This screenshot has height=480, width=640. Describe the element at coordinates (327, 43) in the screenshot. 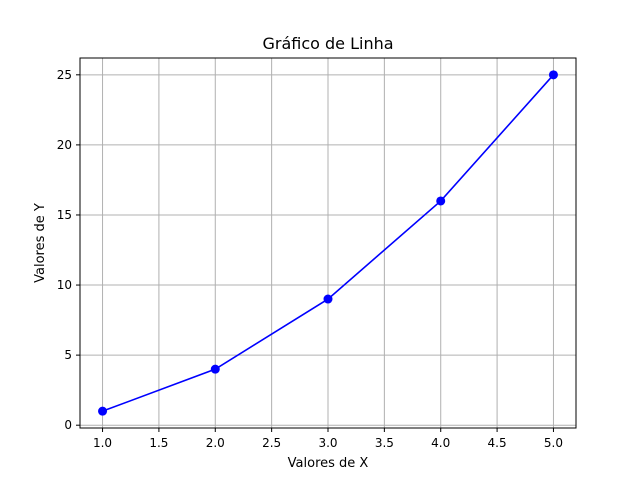

I see `chart-title: Gráfico de Linha` at that location.